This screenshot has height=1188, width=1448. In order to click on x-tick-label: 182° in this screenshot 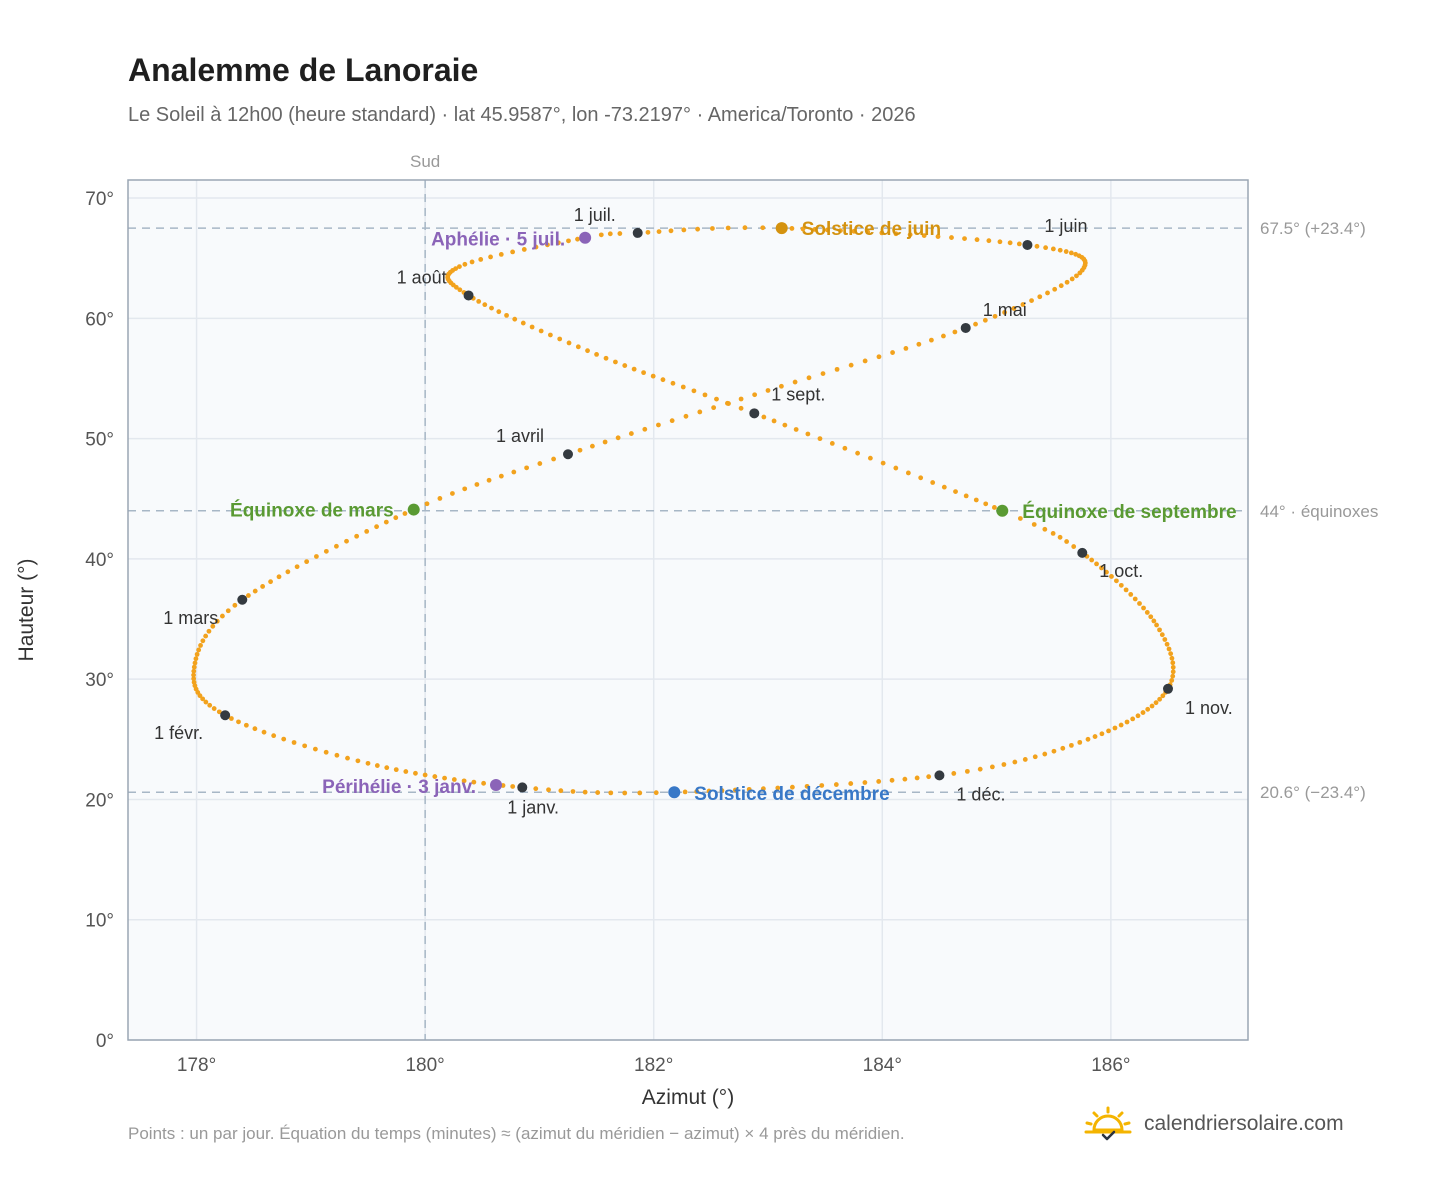, I will do `click(653, 1065)`.